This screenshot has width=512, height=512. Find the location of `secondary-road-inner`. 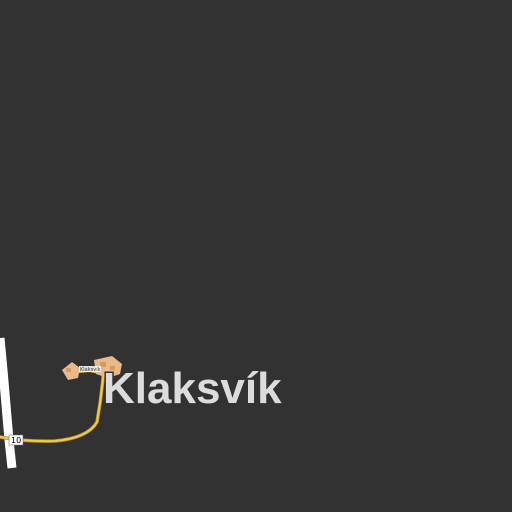

secondary-road-inner is located at coordinates (52, 404).